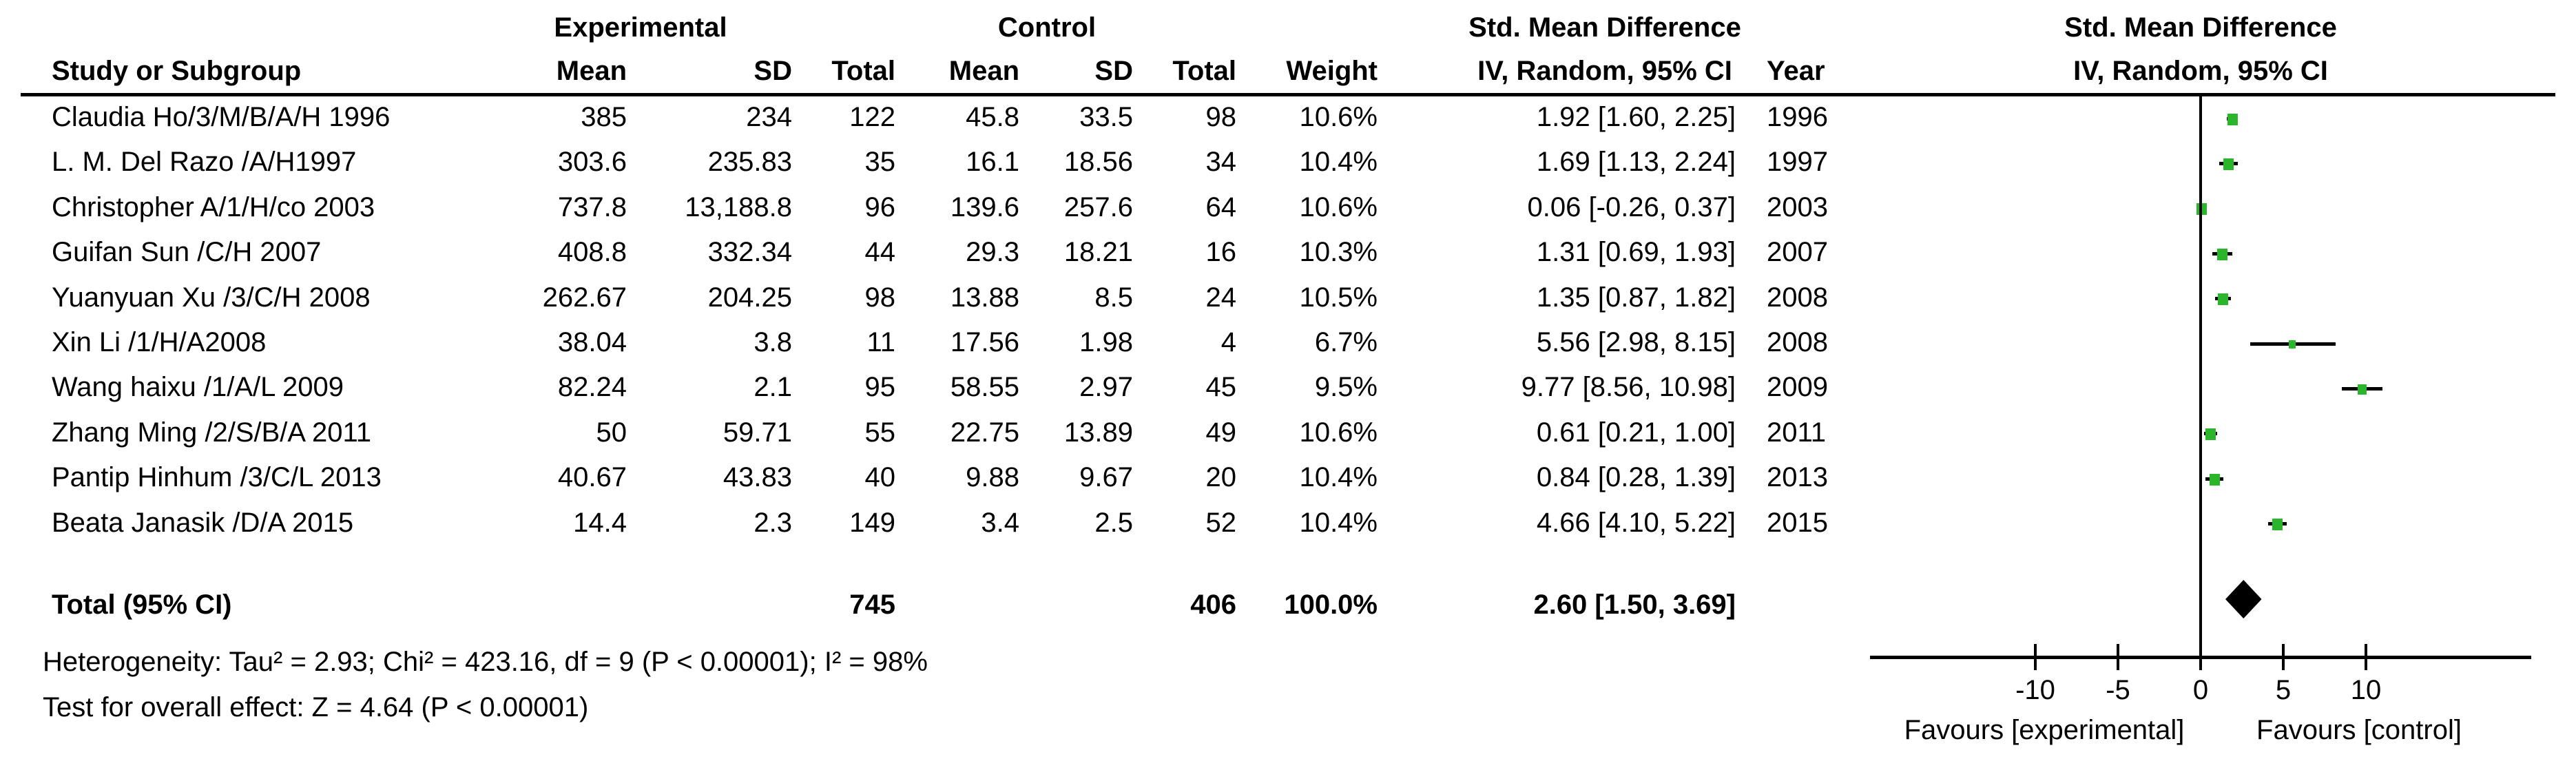 The width and height of the screenshot is (2576, 770). Describe the element at coordinates (204, 162) in the screenshot. I see `study-name: L. M. Del Razo /A/H1997` at that location.